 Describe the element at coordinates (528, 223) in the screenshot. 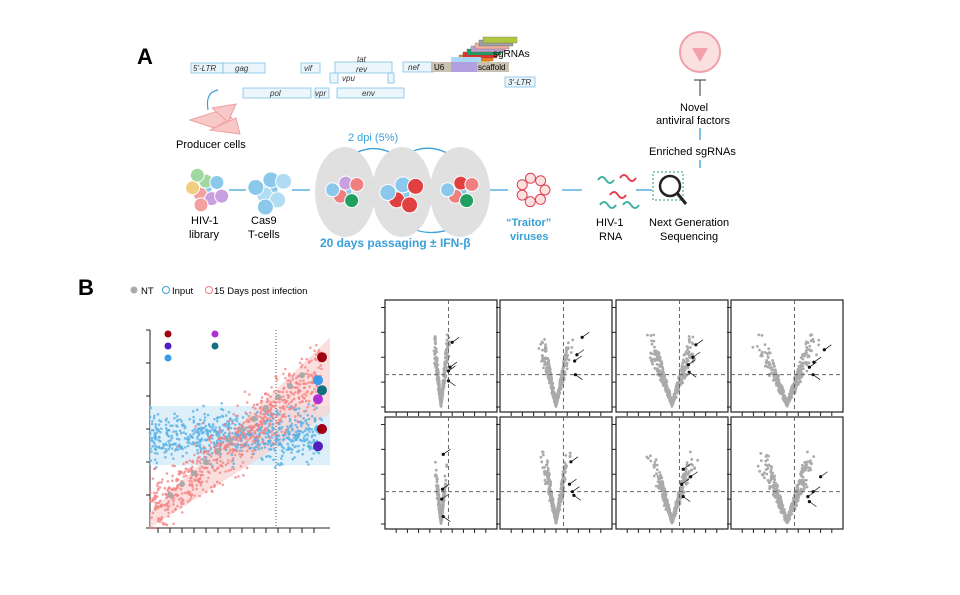

I see `traitor-label-1: “Traitor”` at that location.